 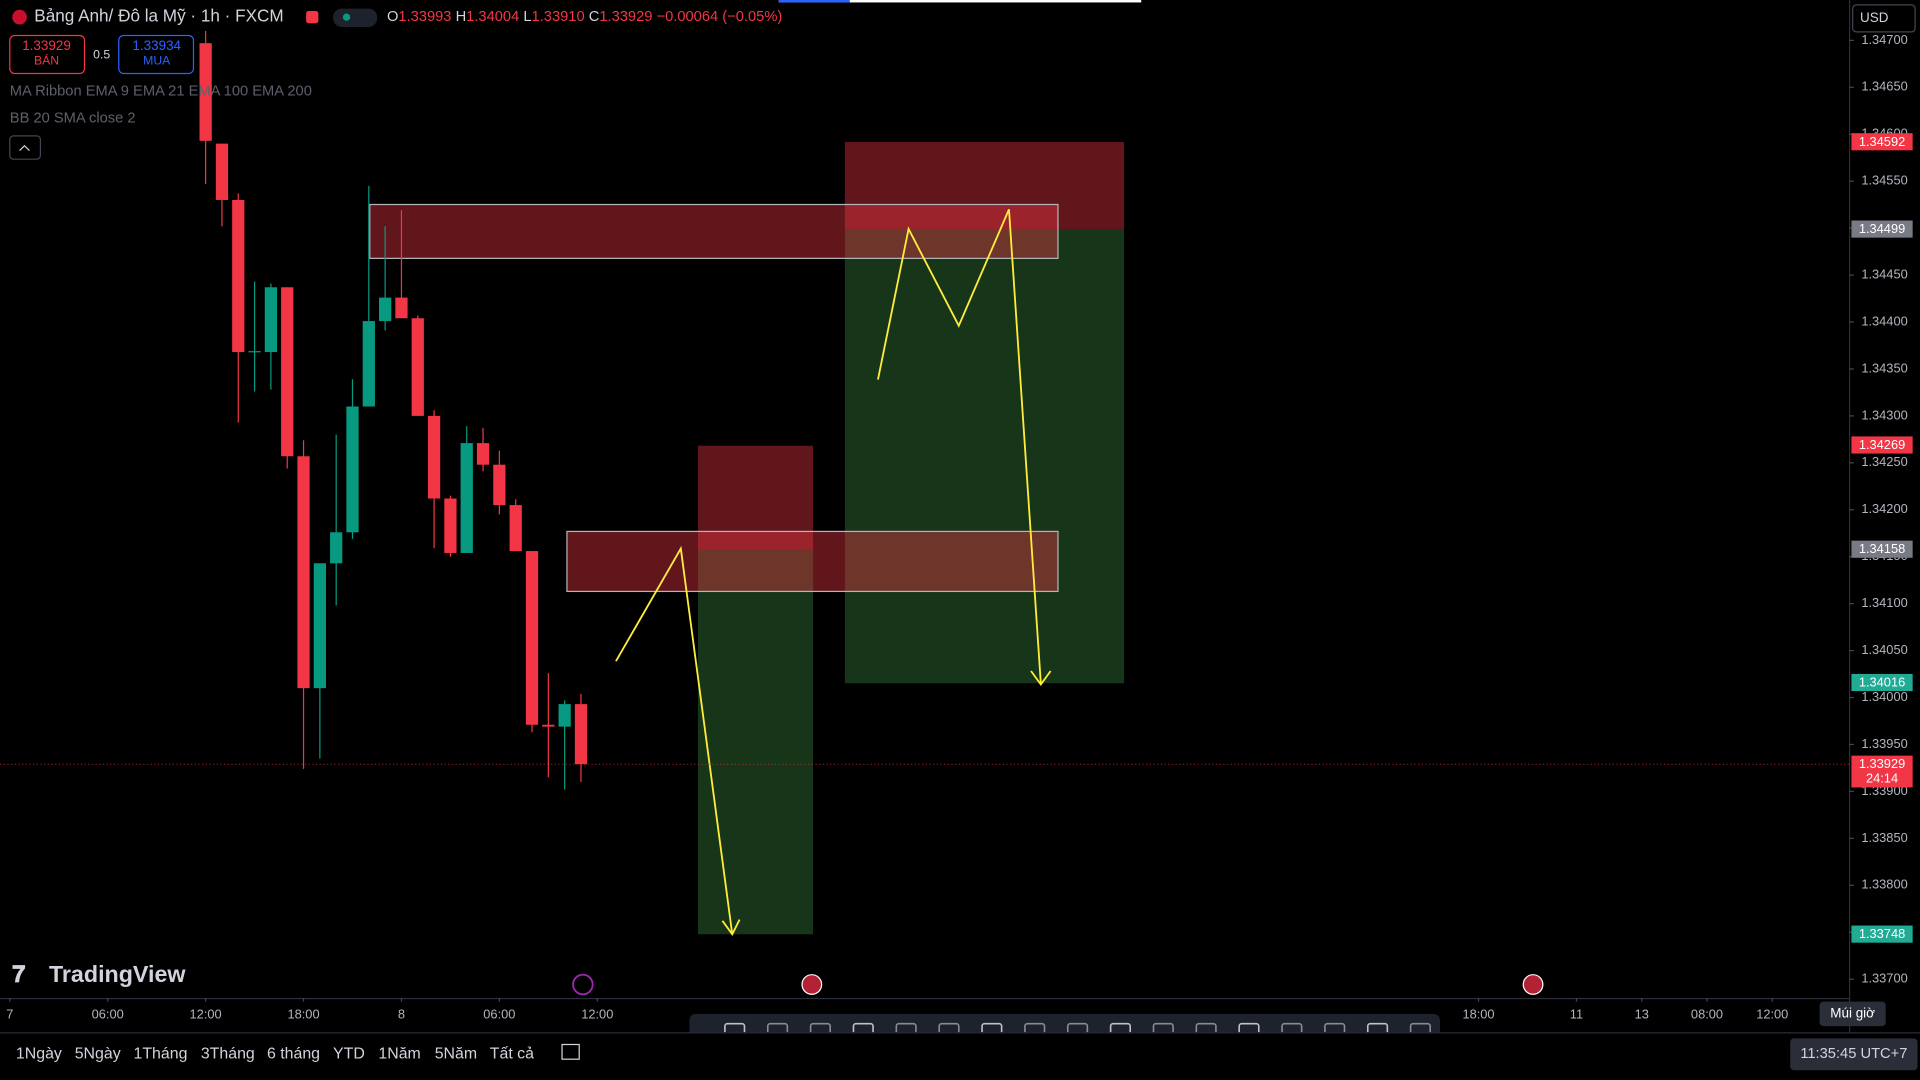 What do you see at coordinates (424, 17) in the screenshot?
I see `ohlc-value: 1.33993` at bounding box center [424, 17].